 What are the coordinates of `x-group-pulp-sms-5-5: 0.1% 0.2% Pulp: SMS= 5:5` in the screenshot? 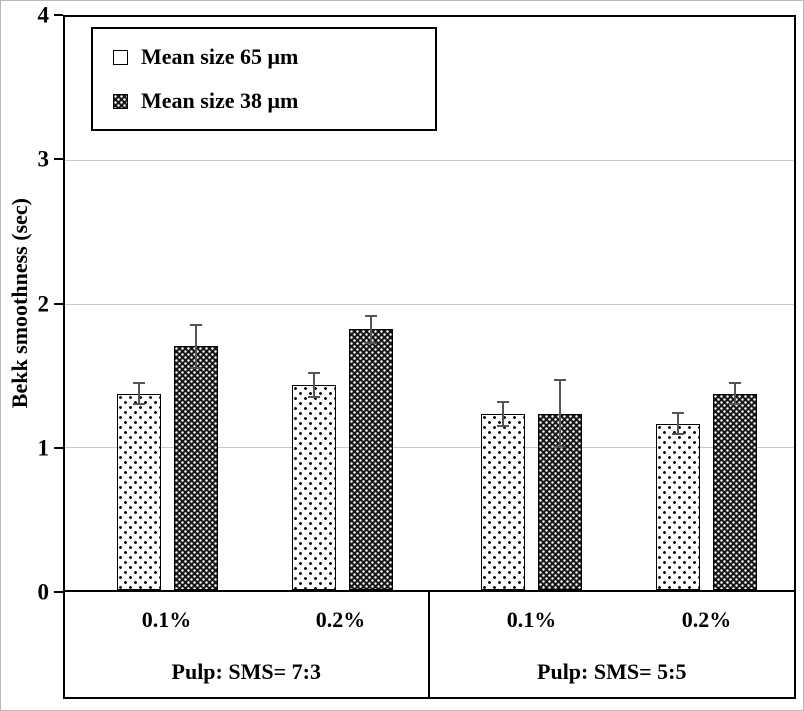 It's located at (612, 644).